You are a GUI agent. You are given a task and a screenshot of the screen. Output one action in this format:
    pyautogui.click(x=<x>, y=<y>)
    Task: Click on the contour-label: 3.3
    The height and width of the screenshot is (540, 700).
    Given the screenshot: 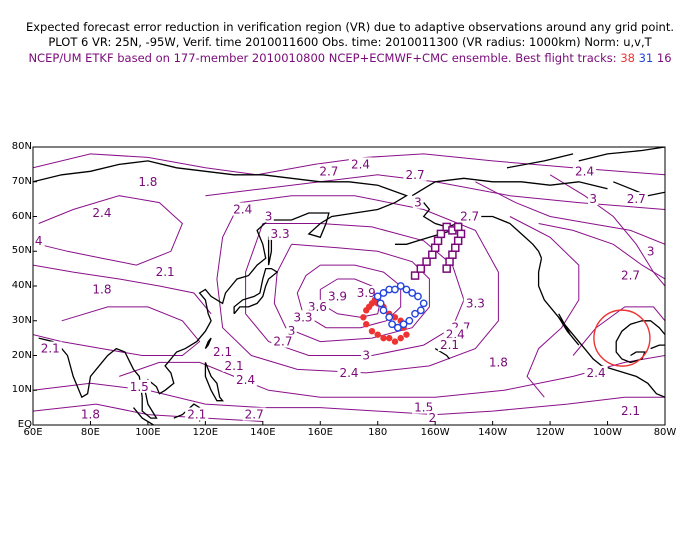 What is the action you would take?
    pyautogui.click(x=280, y=233)
    